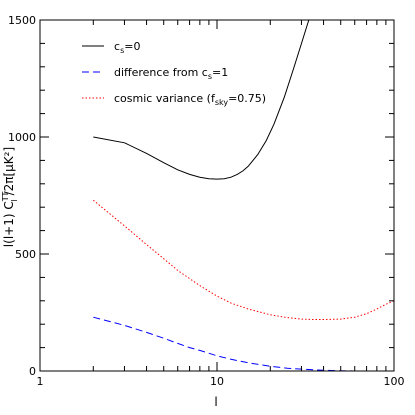 Image resolution: width=415 pixels, height=415 pixels. Describe the element at coordinates (132, 46) in the screenshot. I see `legend-label-post: =0` at that location.